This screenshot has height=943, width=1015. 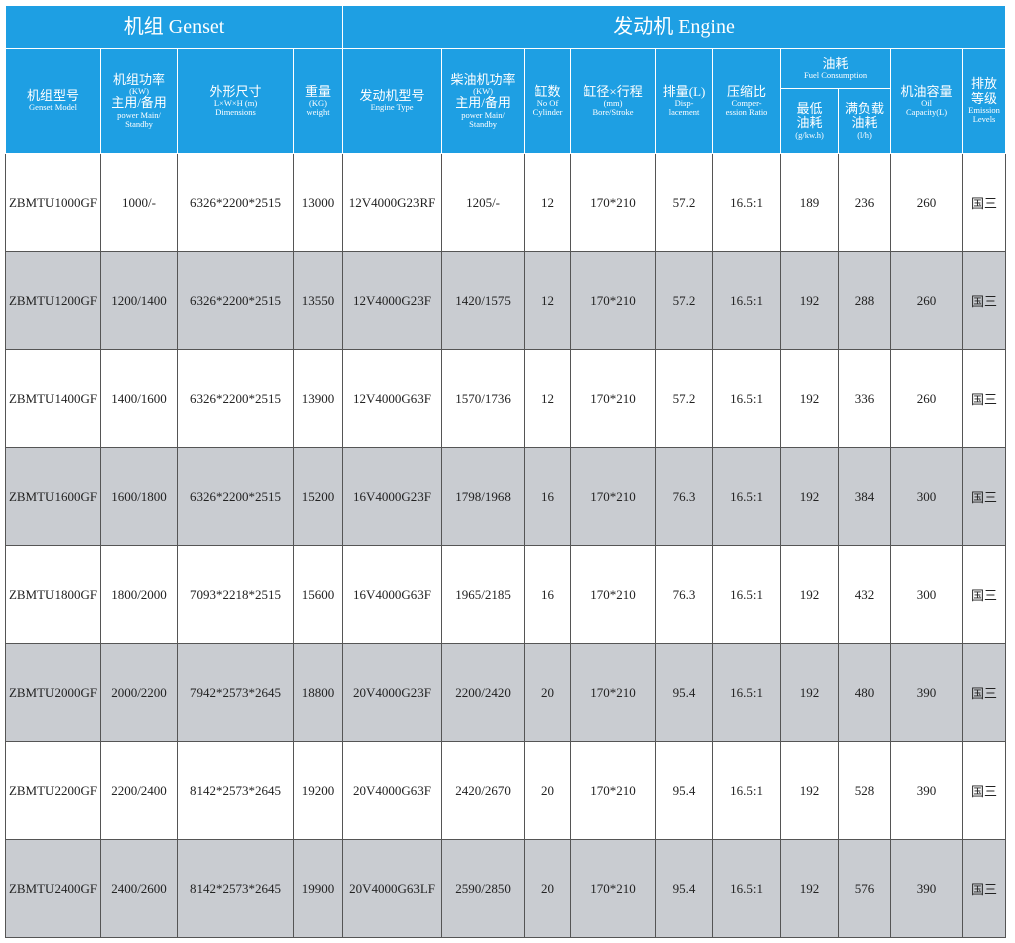 I want to click on header-line: L×W×H (m), so click(x=235, y=102).